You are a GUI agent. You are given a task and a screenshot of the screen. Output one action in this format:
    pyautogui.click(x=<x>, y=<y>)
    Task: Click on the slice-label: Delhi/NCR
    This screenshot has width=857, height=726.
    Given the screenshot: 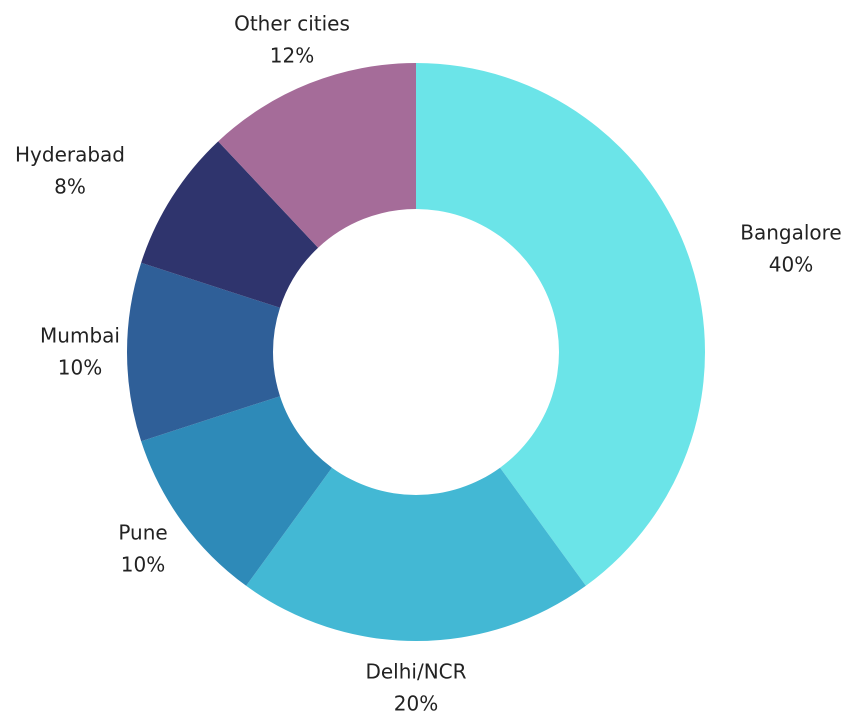 What is the action you would take?
    pyautogui.click(x=415, y=672)
    